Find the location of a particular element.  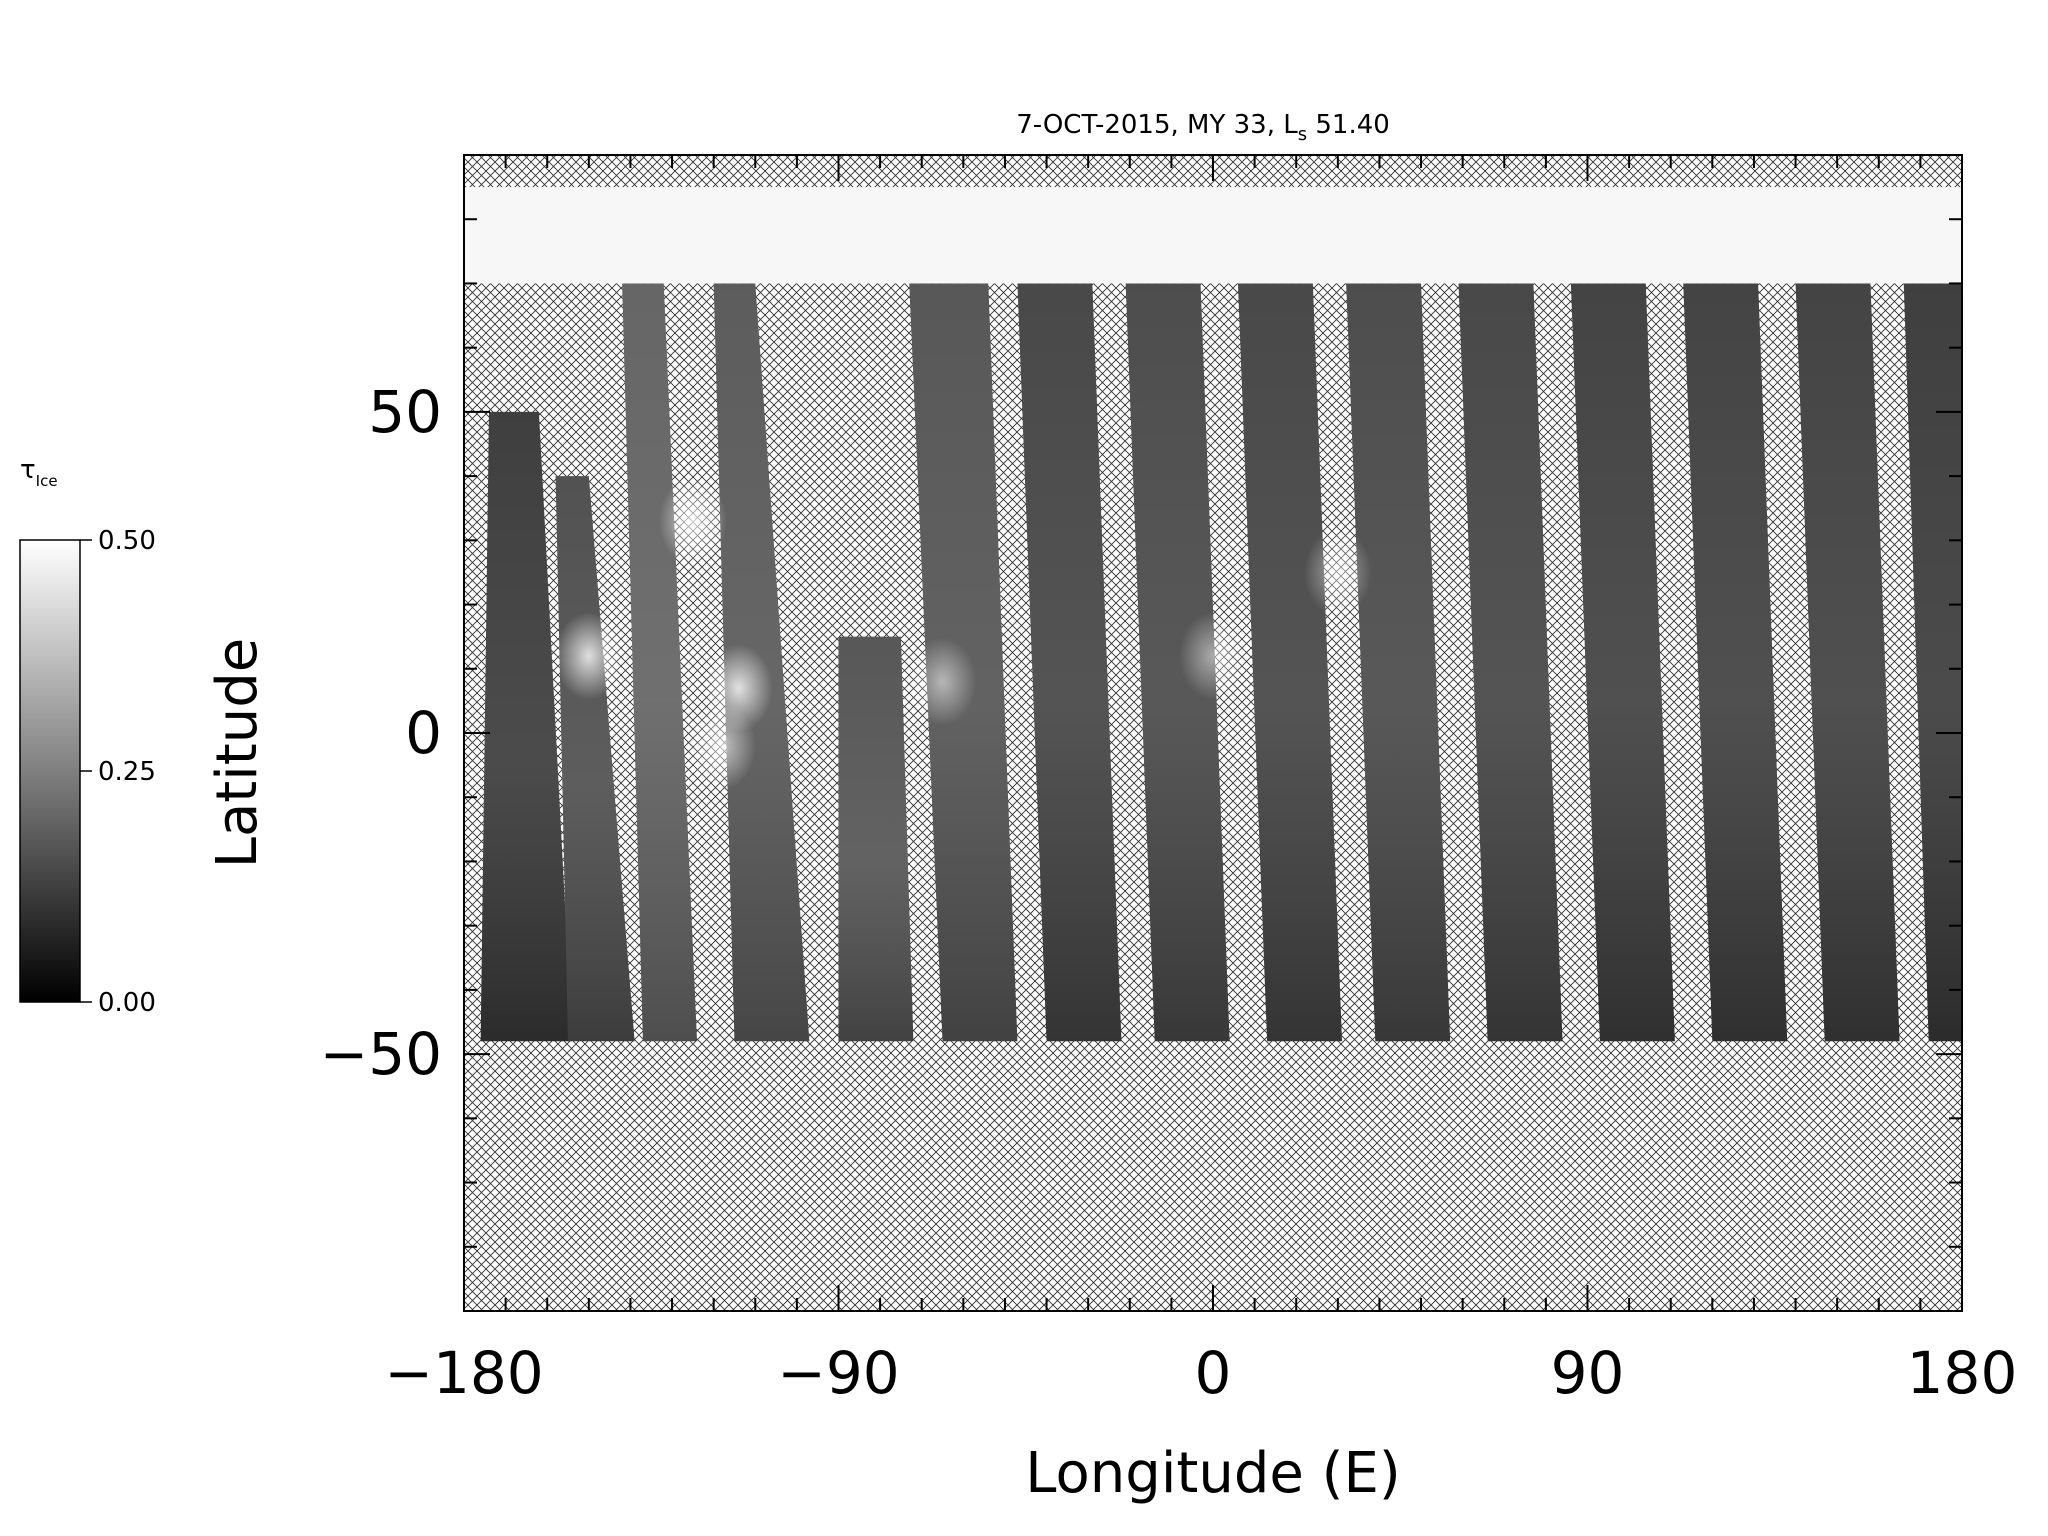

x-tick-label: 0 is located at coordinates (1213, 1373).